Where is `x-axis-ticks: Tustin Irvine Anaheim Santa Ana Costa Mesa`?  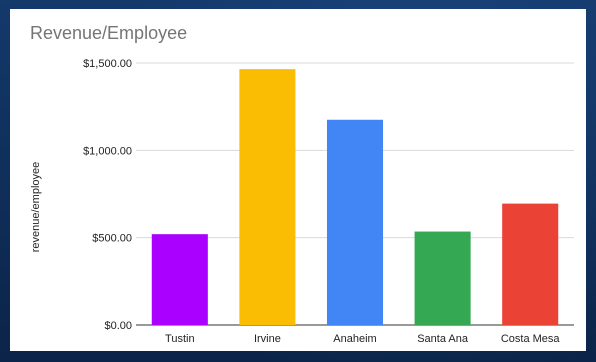
x-axis-ticks: Tustin Irvine Anaheim Santa Ana Costa Mesa is located at coordinates (362, 339).